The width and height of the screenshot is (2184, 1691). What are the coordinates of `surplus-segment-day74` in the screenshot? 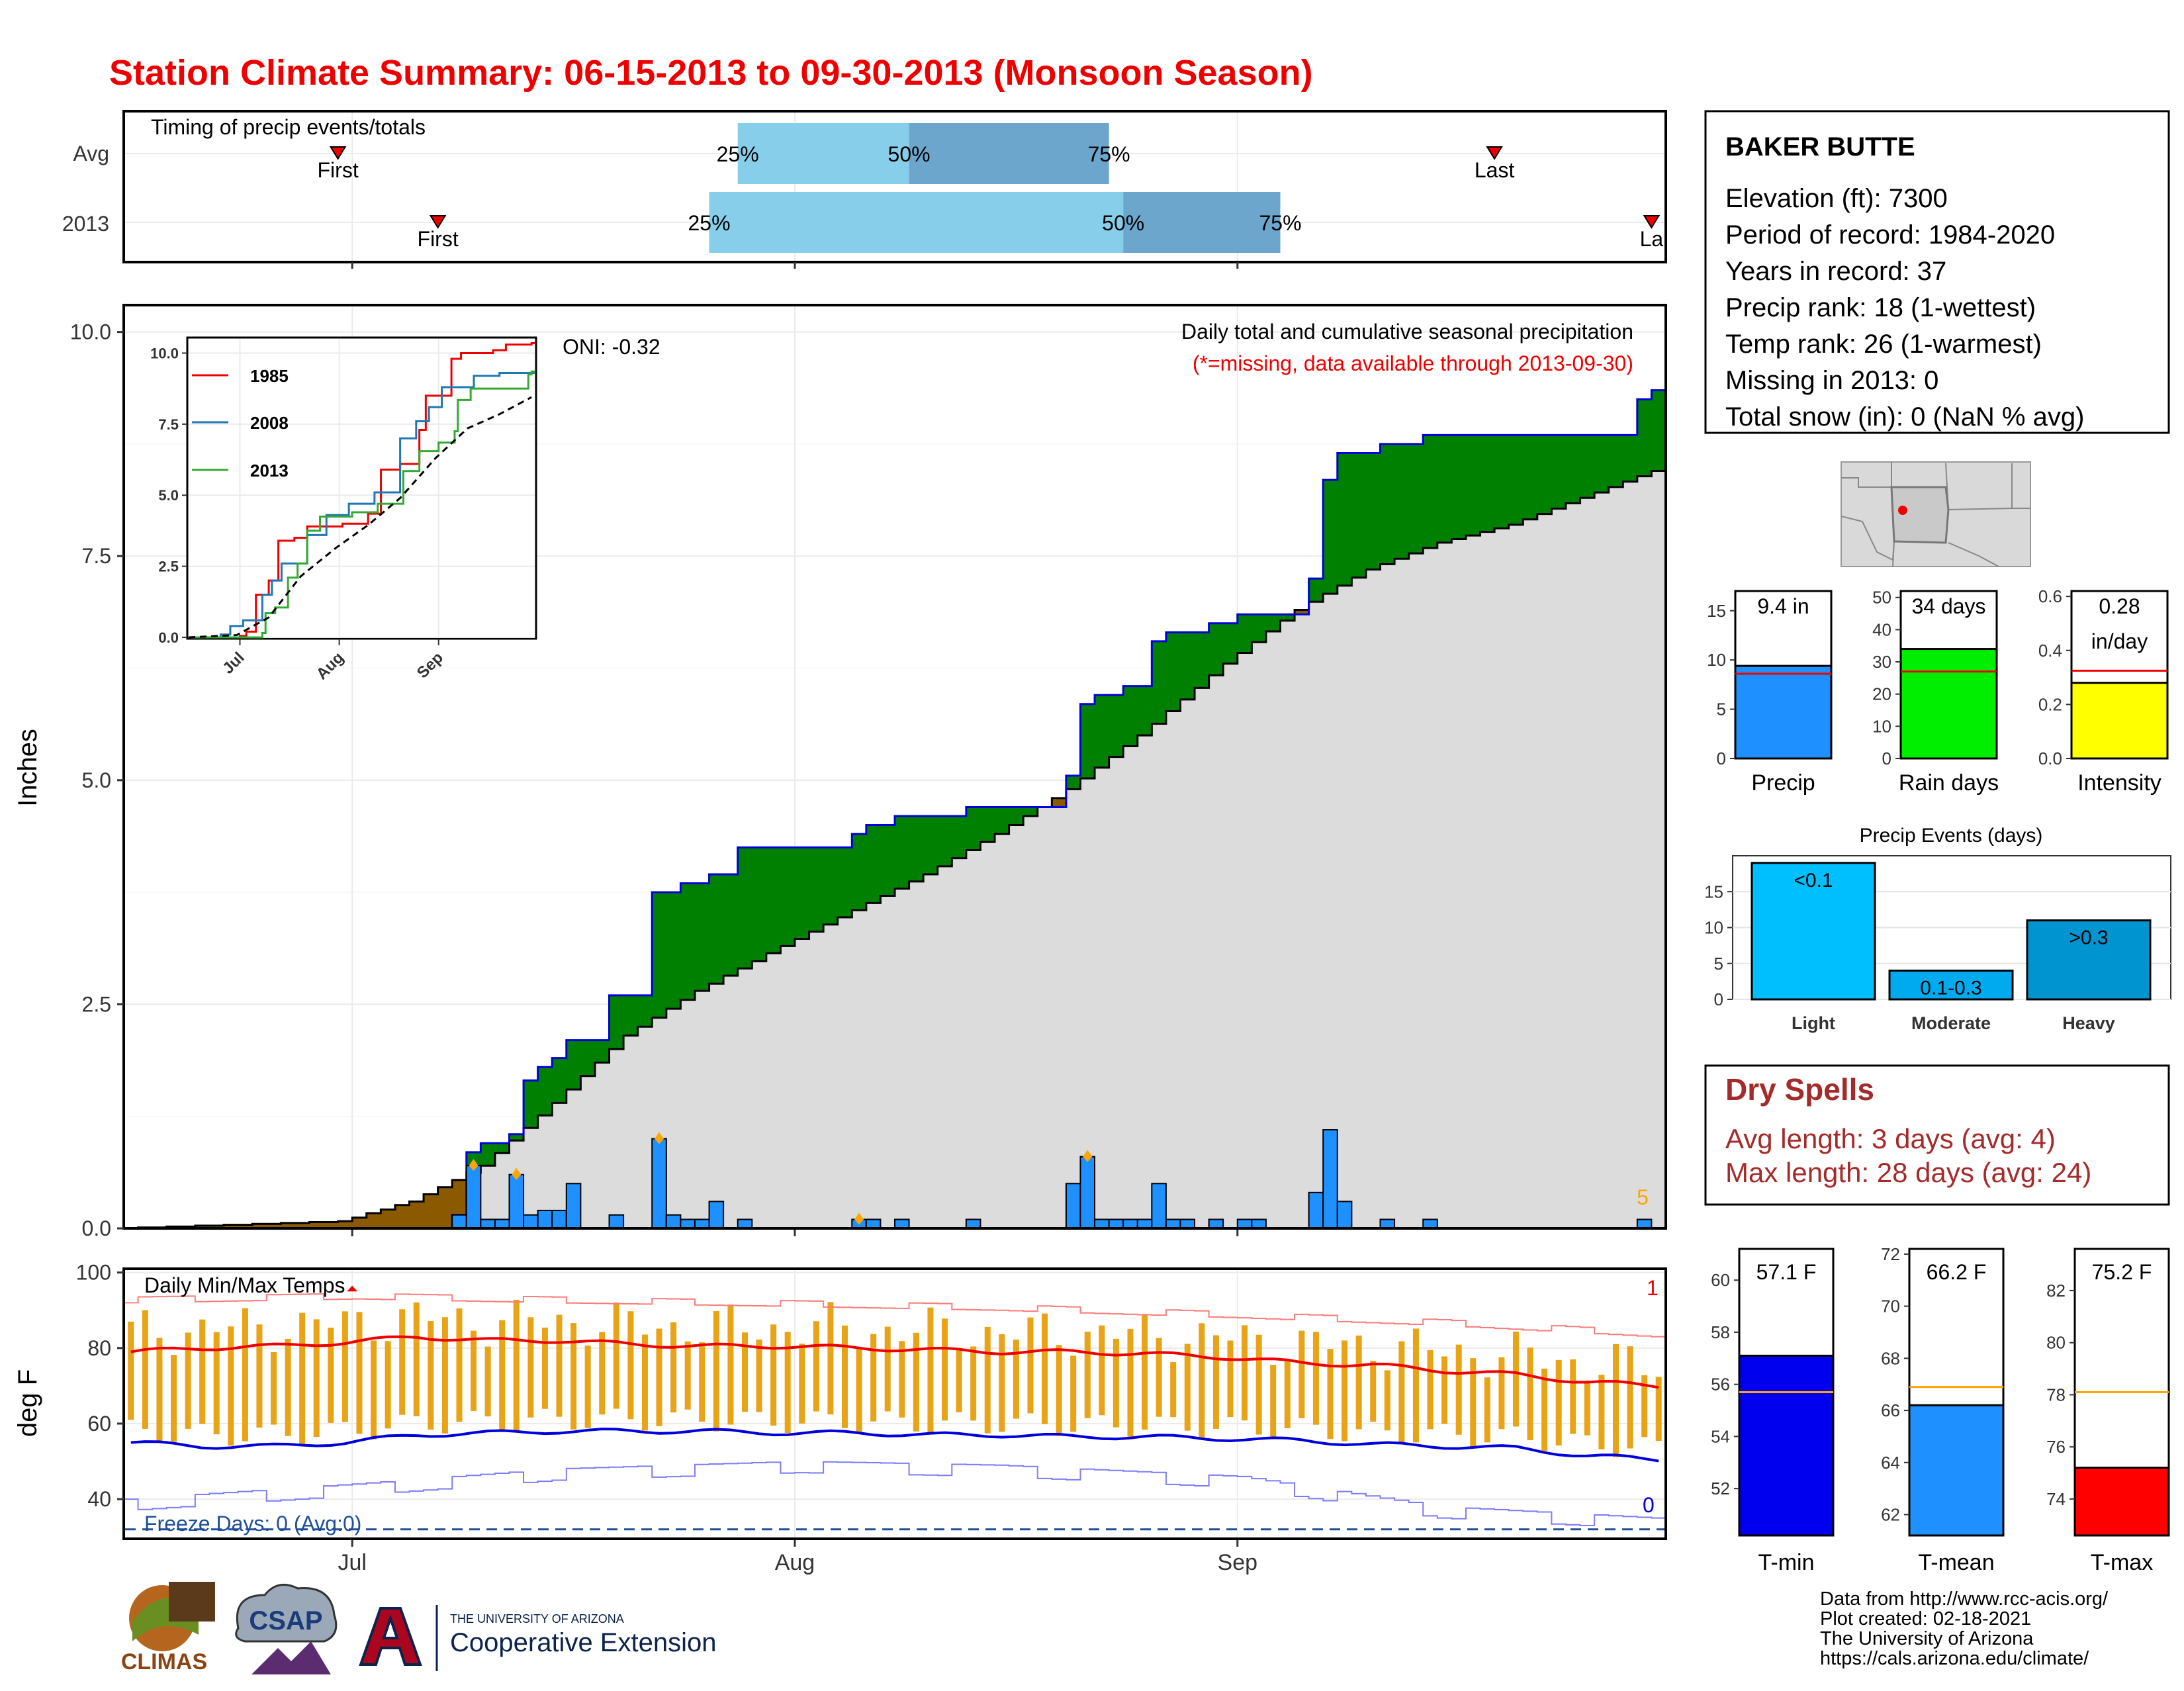 It's located at (1187, 666).